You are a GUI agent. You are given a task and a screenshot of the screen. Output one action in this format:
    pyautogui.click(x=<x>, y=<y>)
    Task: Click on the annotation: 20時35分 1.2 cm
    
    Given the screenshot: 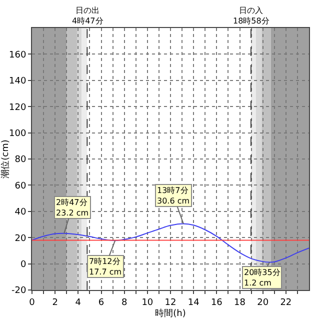 What is the action you would take?
    pyautogui.click(x=262, y=278)
    